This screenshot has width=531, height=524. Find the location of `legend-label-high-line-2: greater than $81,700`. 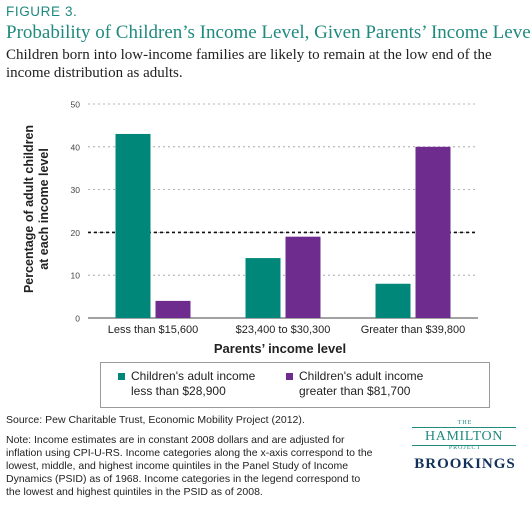

legend-label-high-line-2: greater than $81,700 is located at coordinates (355, 391).